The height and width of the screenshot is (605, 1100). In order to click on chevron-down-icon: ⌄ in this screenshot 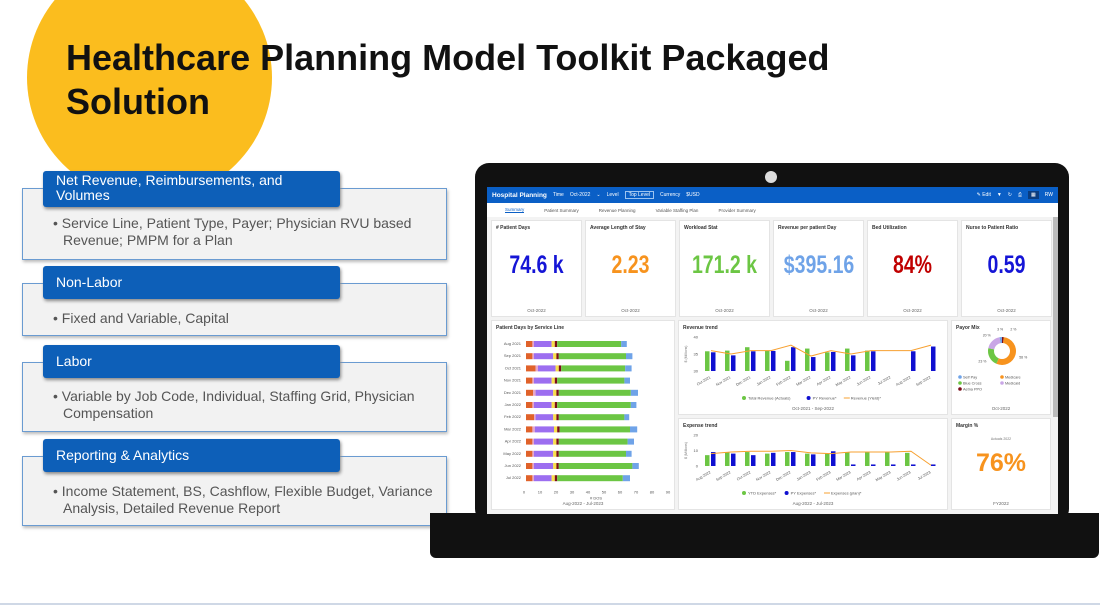, I will do `click(598, 195)`.